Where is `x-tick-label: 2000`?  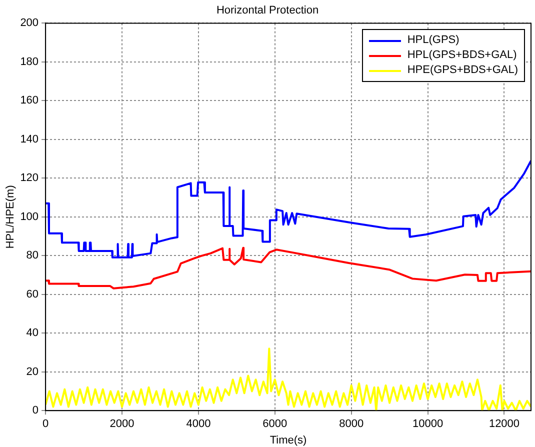 x-tick-label: 2000 is located at coordinates (122, 424).